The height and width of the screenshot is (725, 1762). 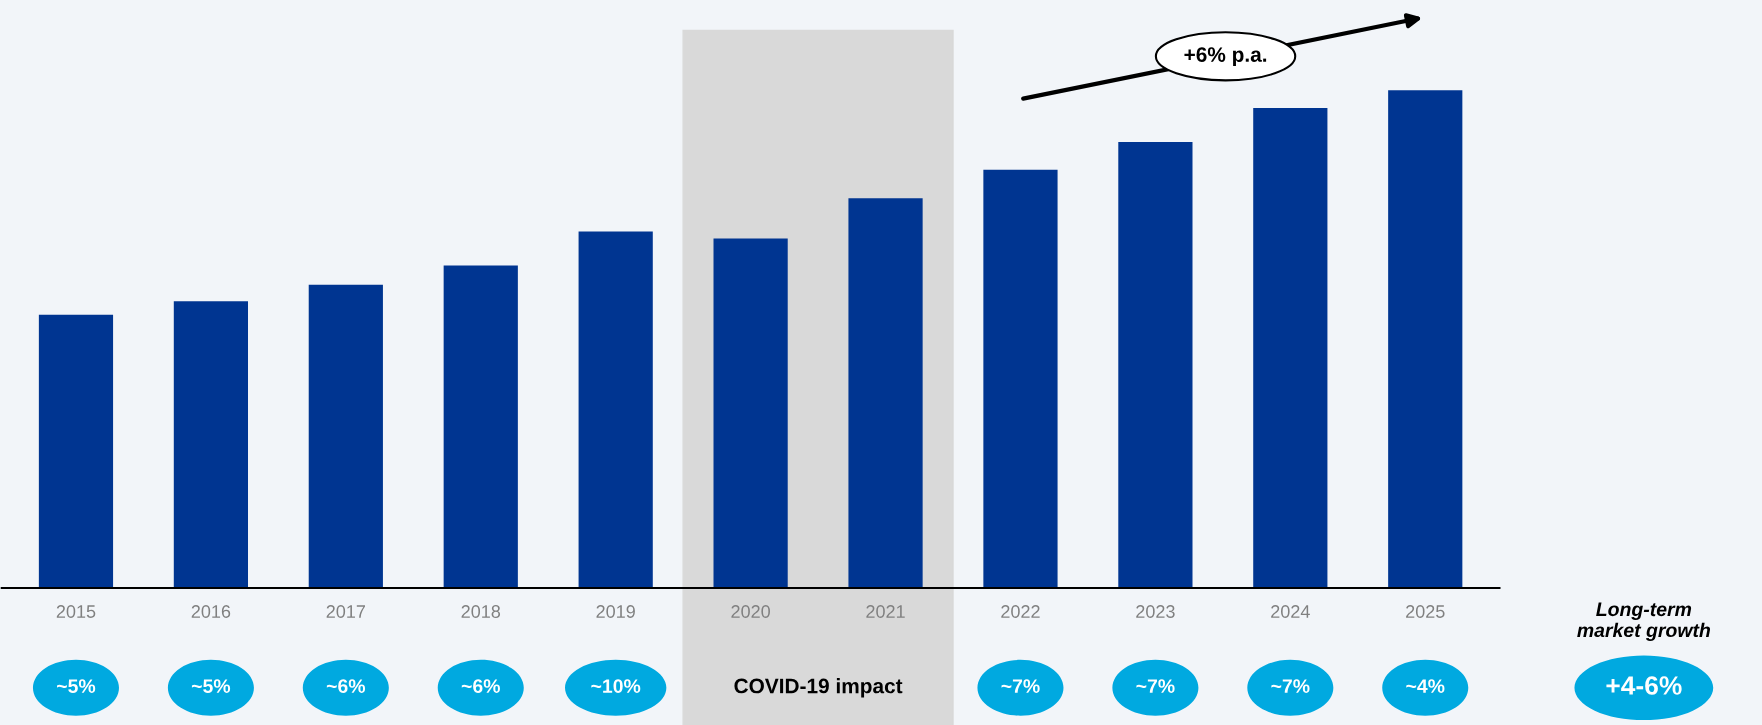 I want to click on x-tick-label: 2020, so click(x=750, y=611).